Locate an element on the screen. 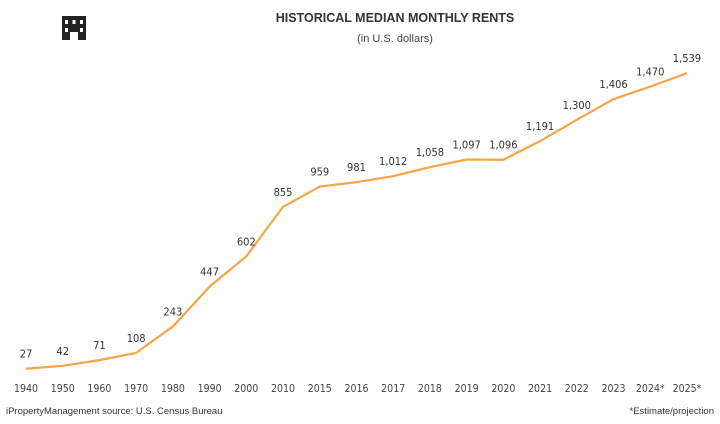 This screenshot has width=720, height=424. data-label: 855 is located at coordinates (283, 192).